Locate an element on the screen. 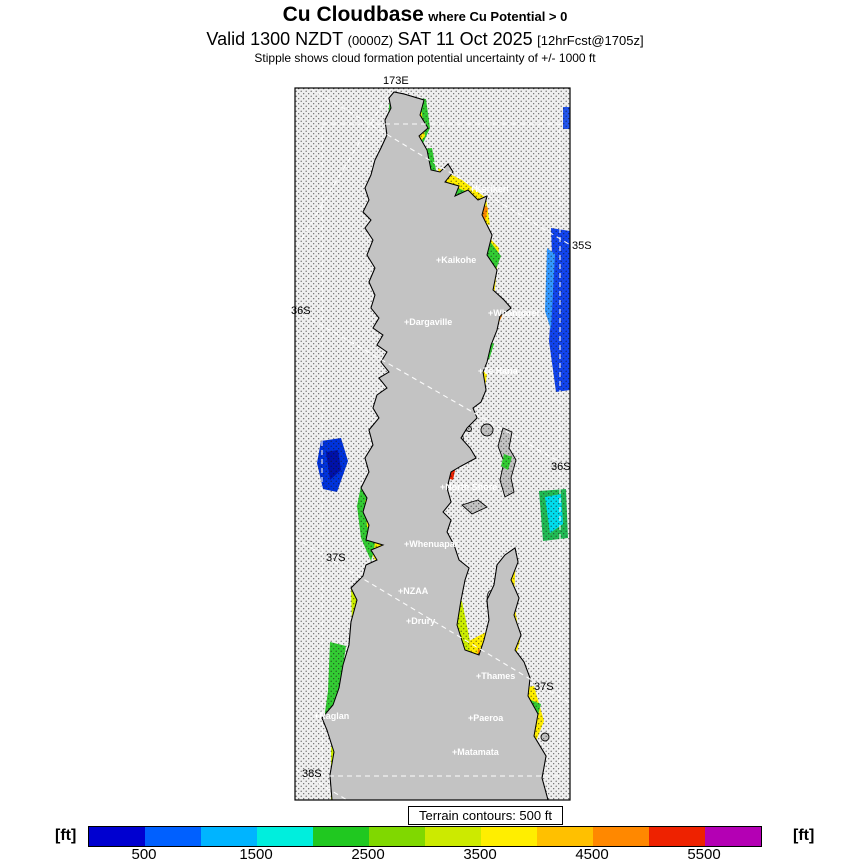 This screenshot has width=850, height=863. colorbar-tick: 4500 is located at coordinates (592, 854).